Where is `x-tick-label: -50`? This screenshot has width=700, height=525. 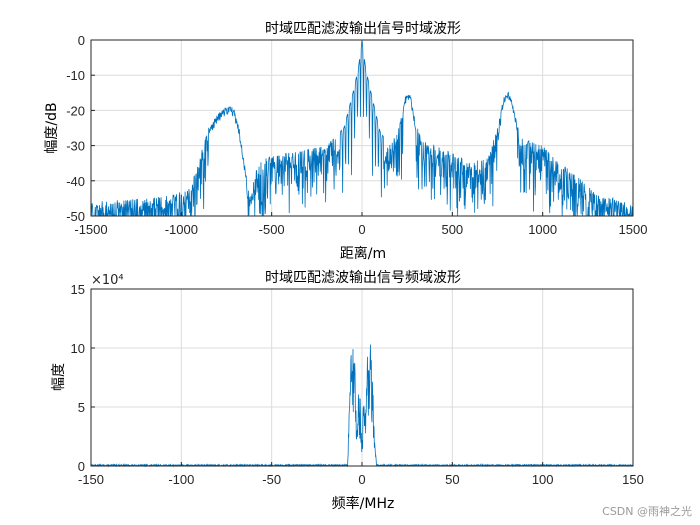 x-tick-label: -50 is located at coordinates (271, 479).